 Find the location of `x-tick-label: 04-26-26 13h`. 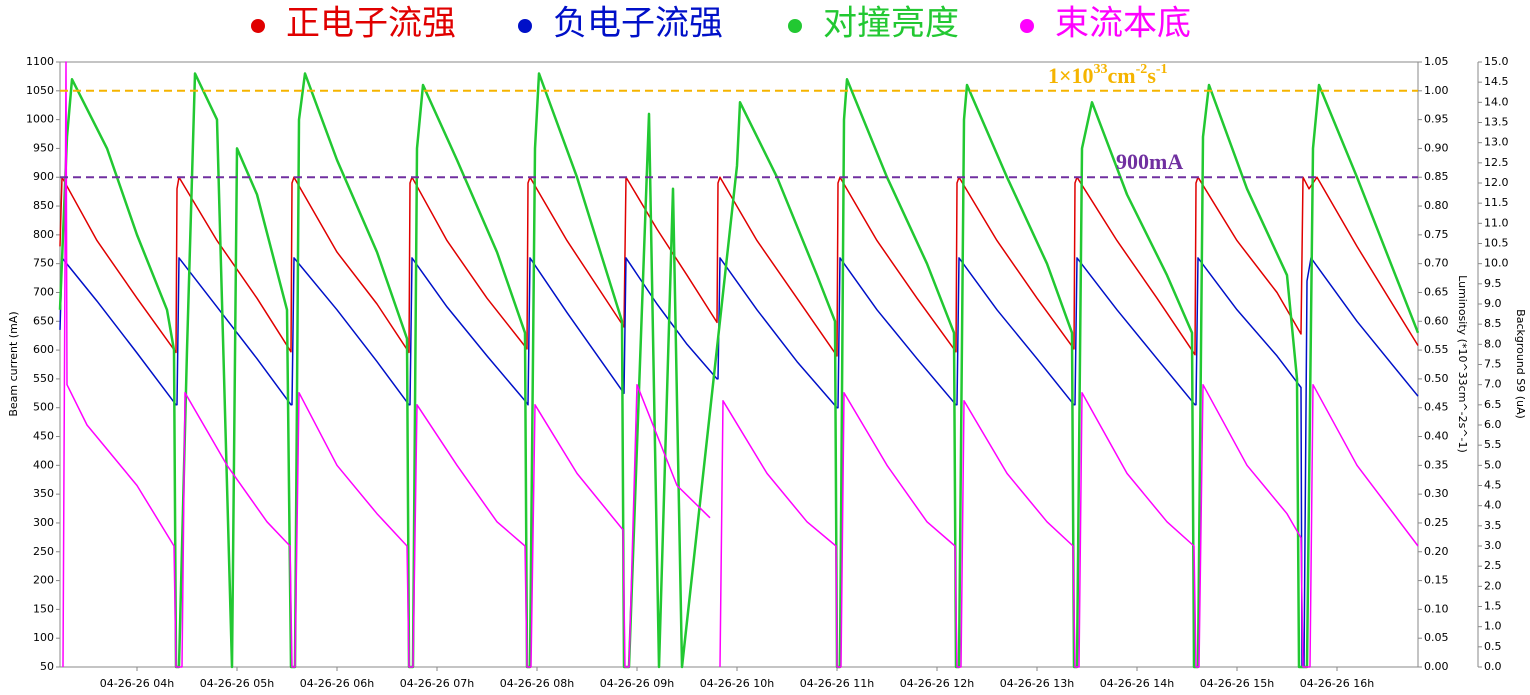

x-tick-label: 04-26-26 13h is located at coordinates (1037, 683).